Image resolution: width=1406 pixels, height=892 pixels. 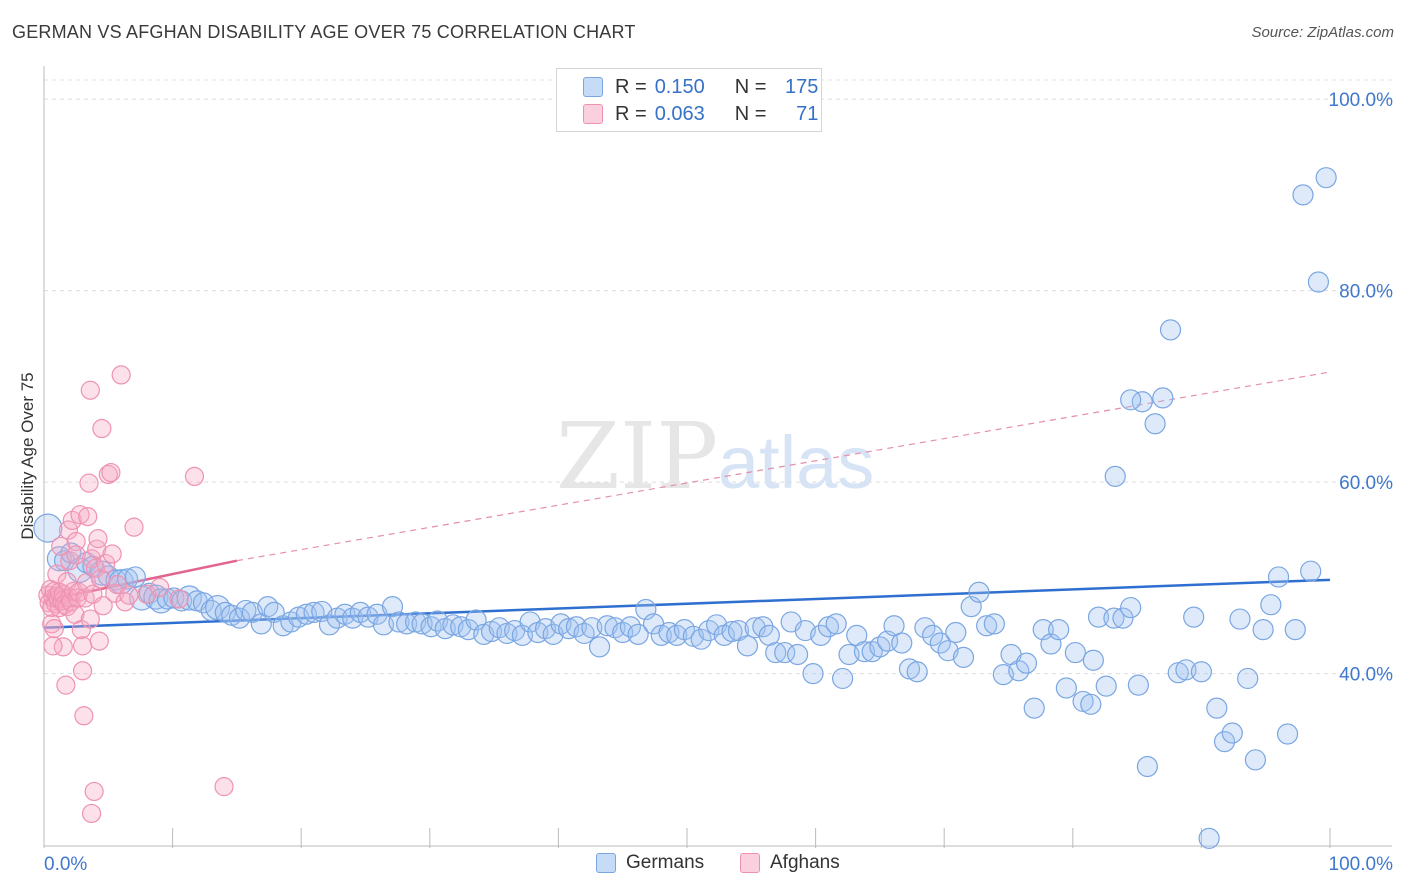 What do you see at coordinates (802, 86) in the screenshot?
I see `legend-n-value: 175` at bounding box center [802, 86].